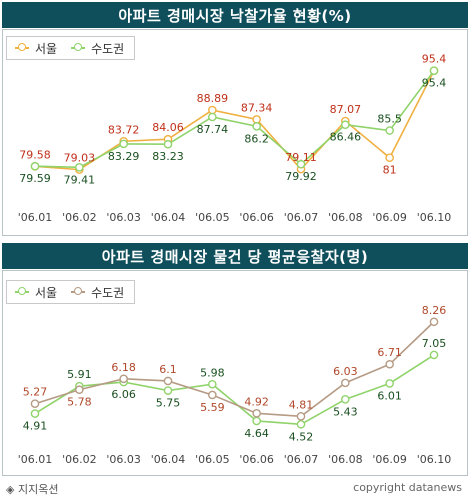  What do you see at coordinates (301, 436) in the screenshot?
I see `chart2-data-label-0-6: 4.52` at bounding box center [301, 436].